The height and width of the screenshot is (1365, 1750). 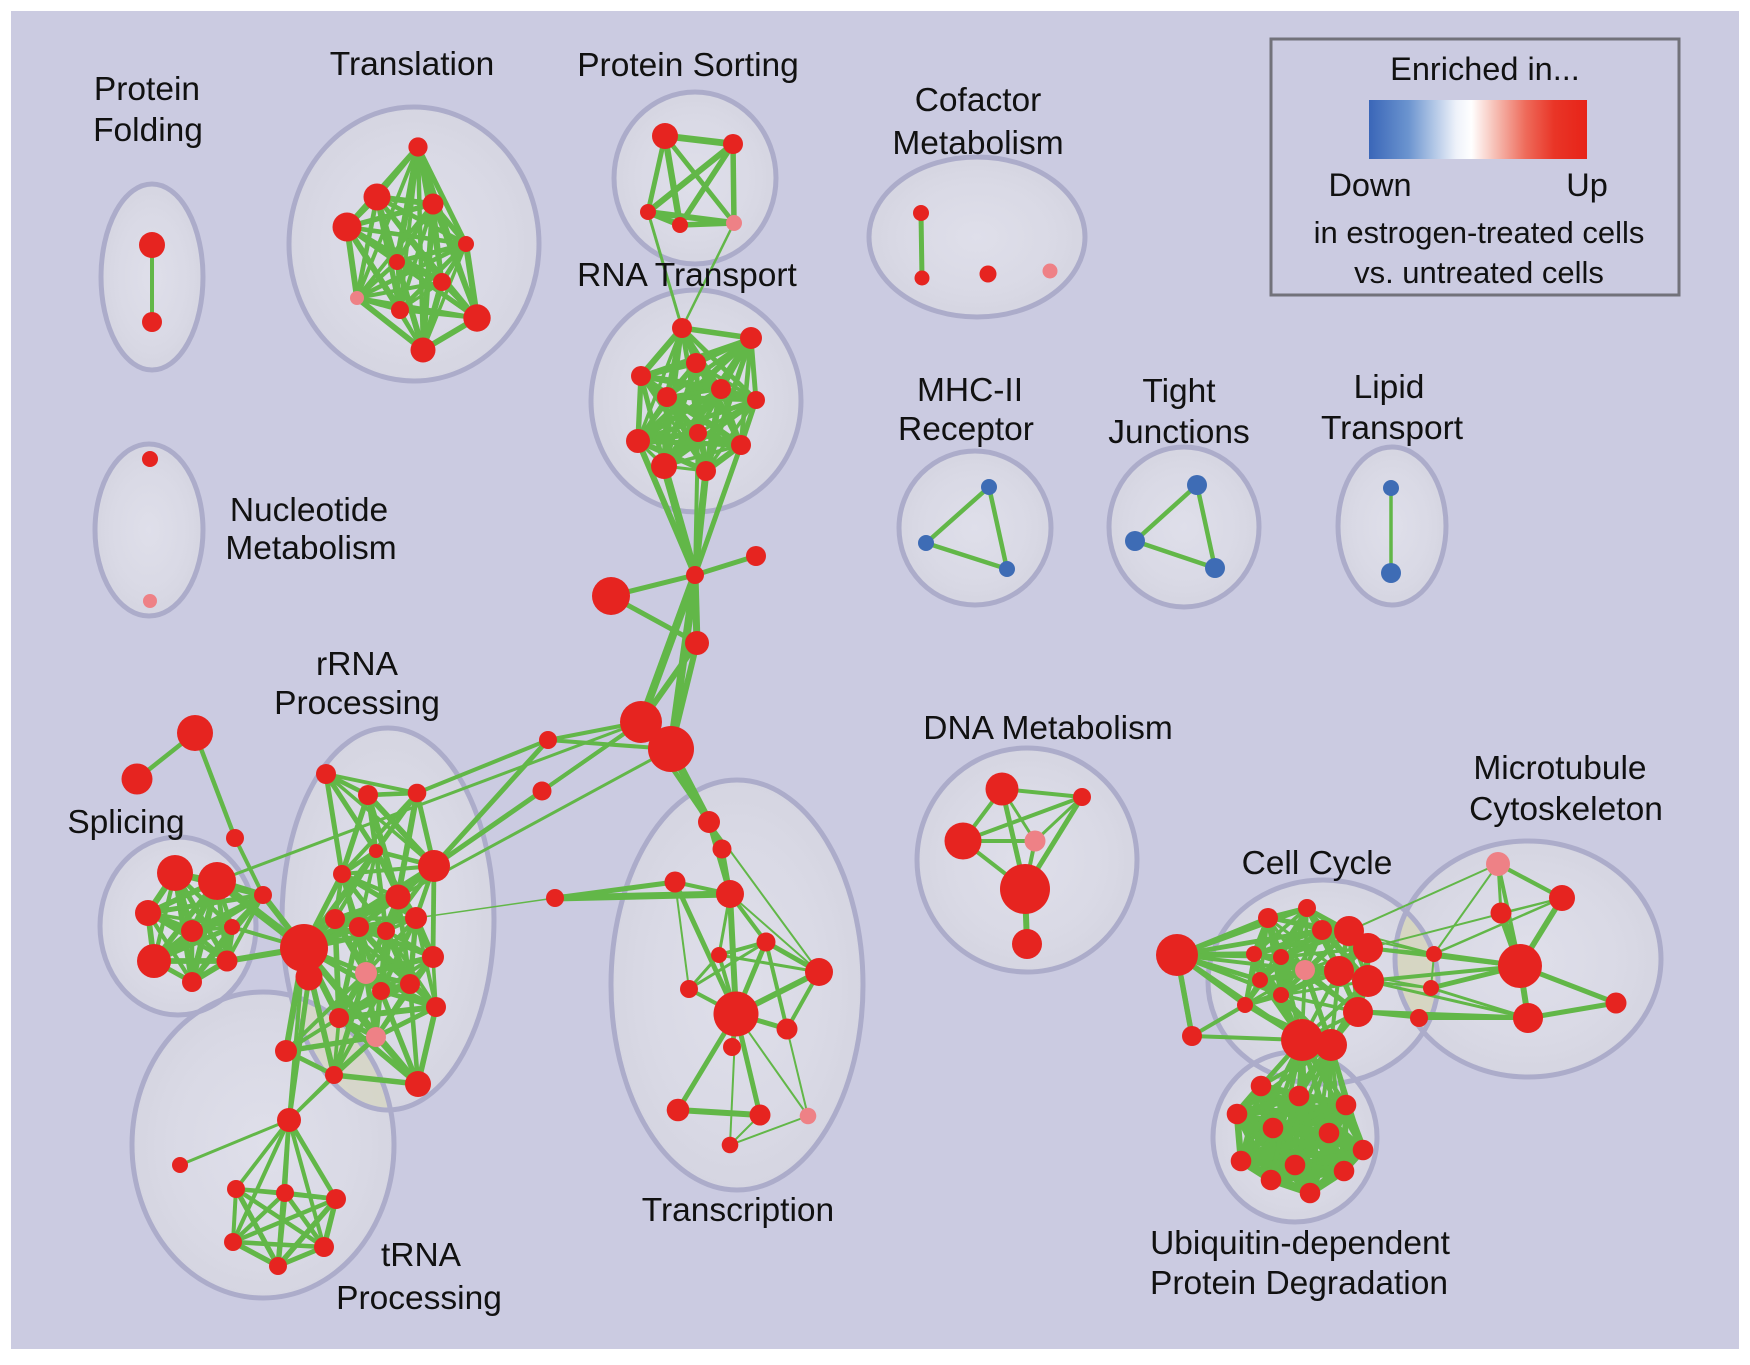 I want to click on svg-text: vs. untreated cells, so click(x=1479, y=272).